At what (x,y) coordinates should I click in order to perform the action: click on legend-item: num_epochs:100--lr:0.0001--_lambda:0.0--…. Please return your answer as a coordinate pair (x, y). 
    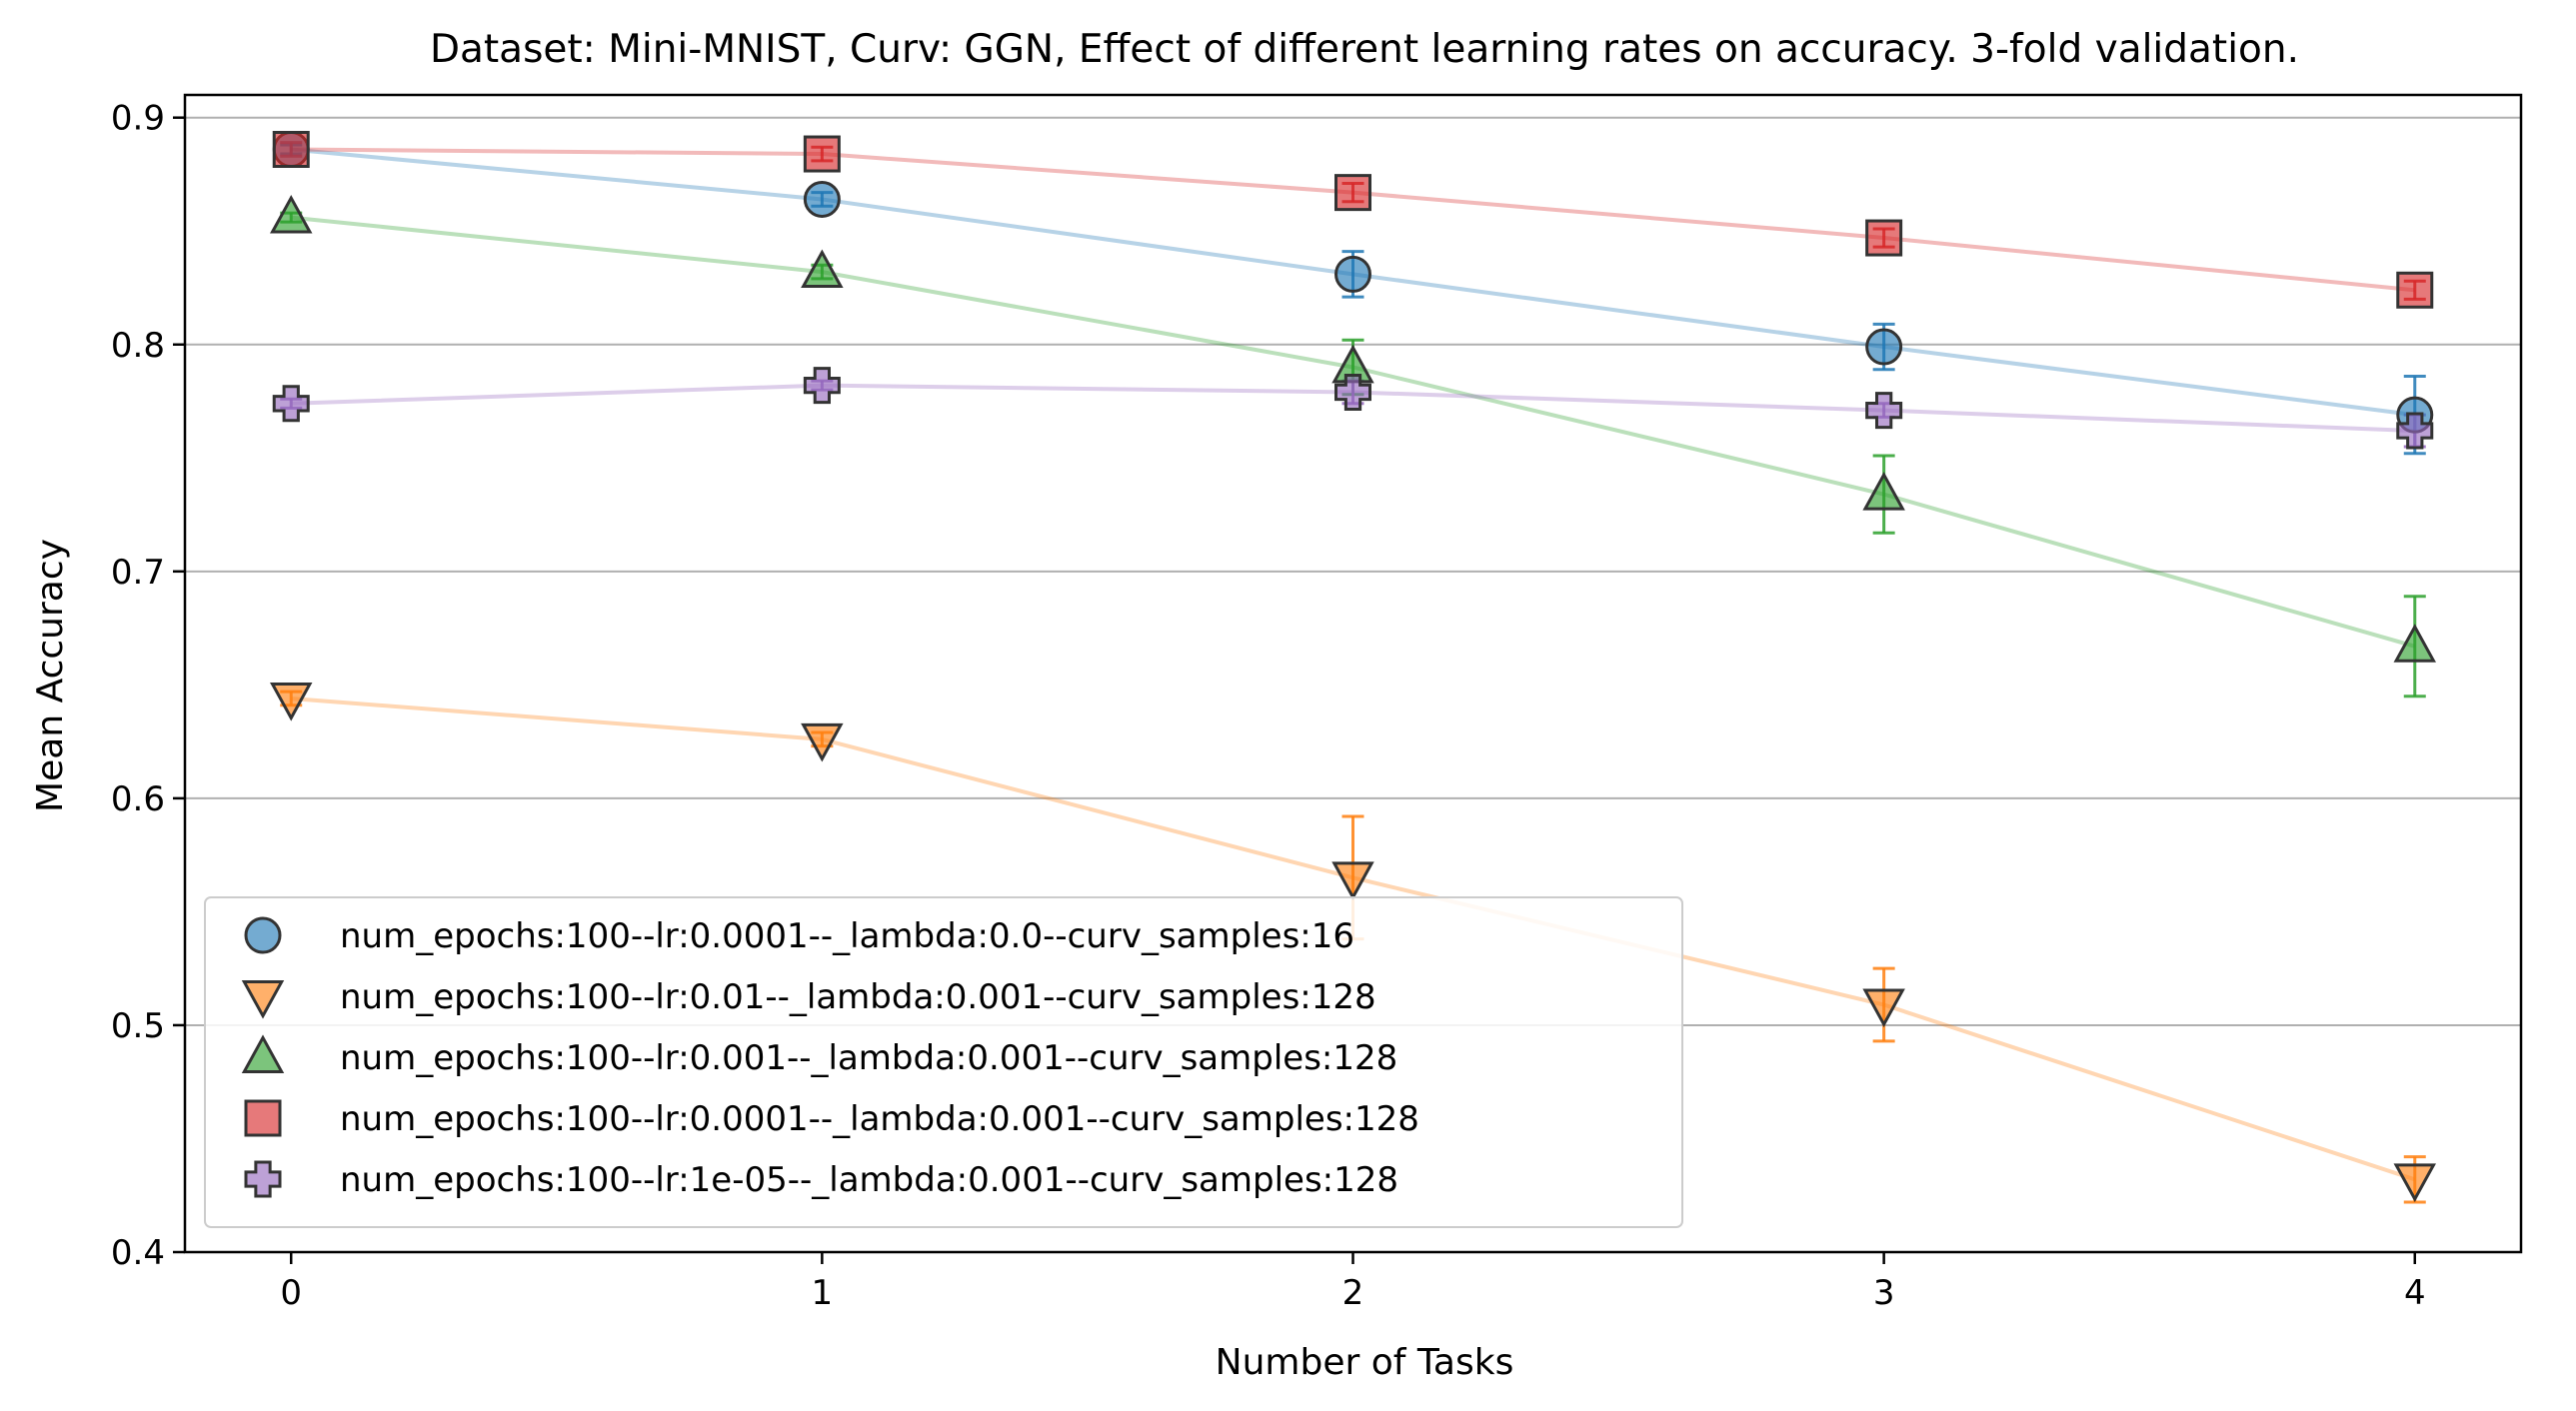
    Looking at the image, I should click on (799, 936).